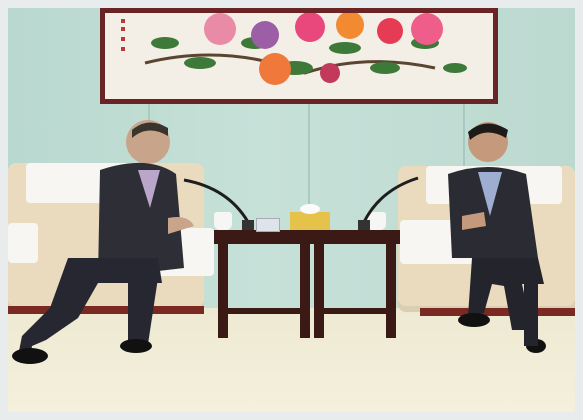 The width and height of the screenshot is (583, 420). What do you see at coordinates (149, 189) in the screenshot?
I see `man-left-shirt` at bounding box center [149, 189].